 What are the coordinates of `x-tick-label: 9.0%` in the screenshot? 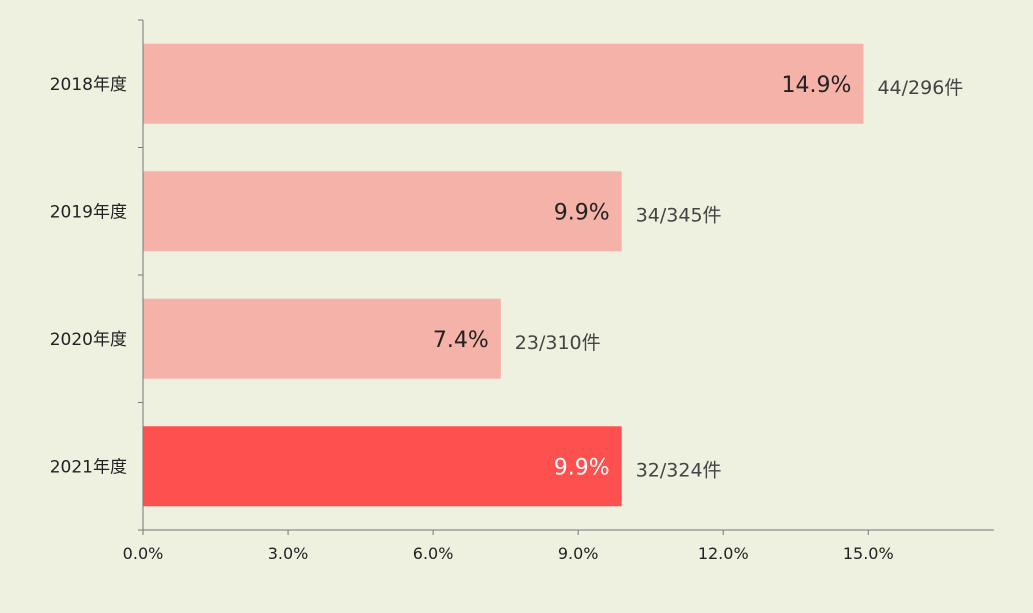 It's located at (578, 553).